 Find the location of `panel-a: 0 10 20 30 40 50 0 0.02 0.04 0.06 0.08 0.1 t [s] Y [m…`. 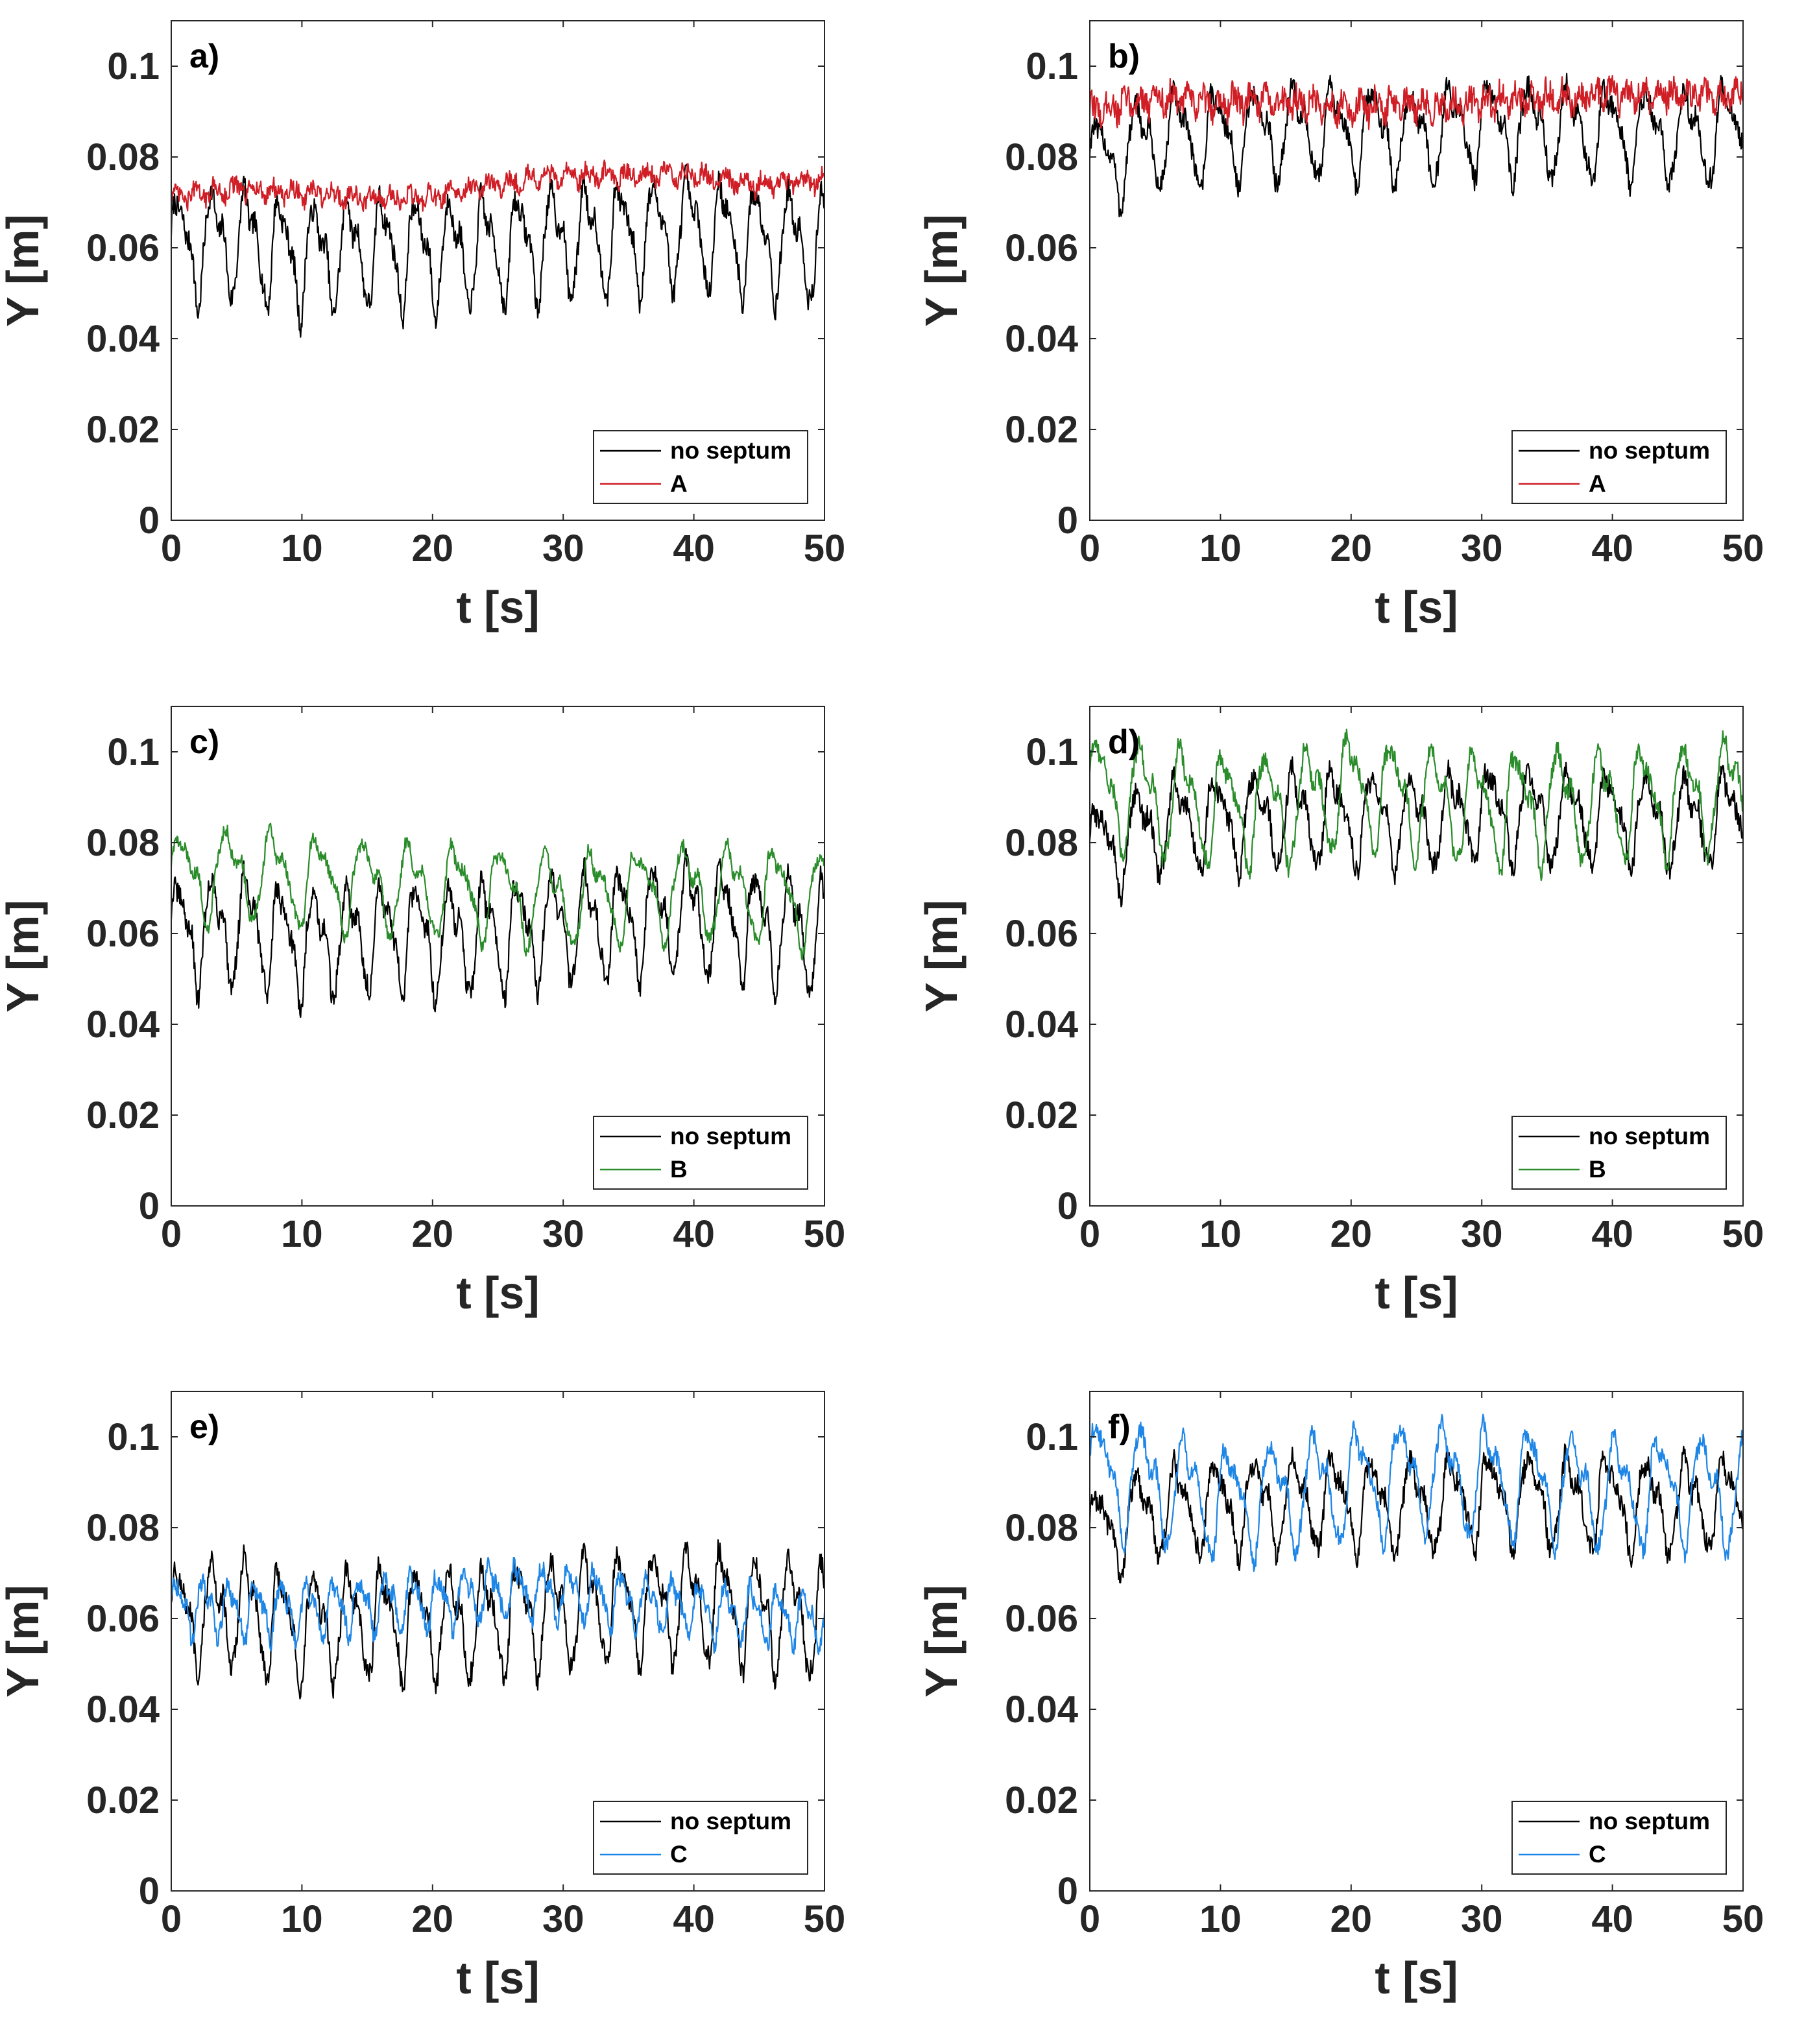

panel-a: 0 10 20 30 40 50 0 0.02 0.04 0.06 0.08 0.1 t [s] Y [m… is located at coordinates (422, 326).